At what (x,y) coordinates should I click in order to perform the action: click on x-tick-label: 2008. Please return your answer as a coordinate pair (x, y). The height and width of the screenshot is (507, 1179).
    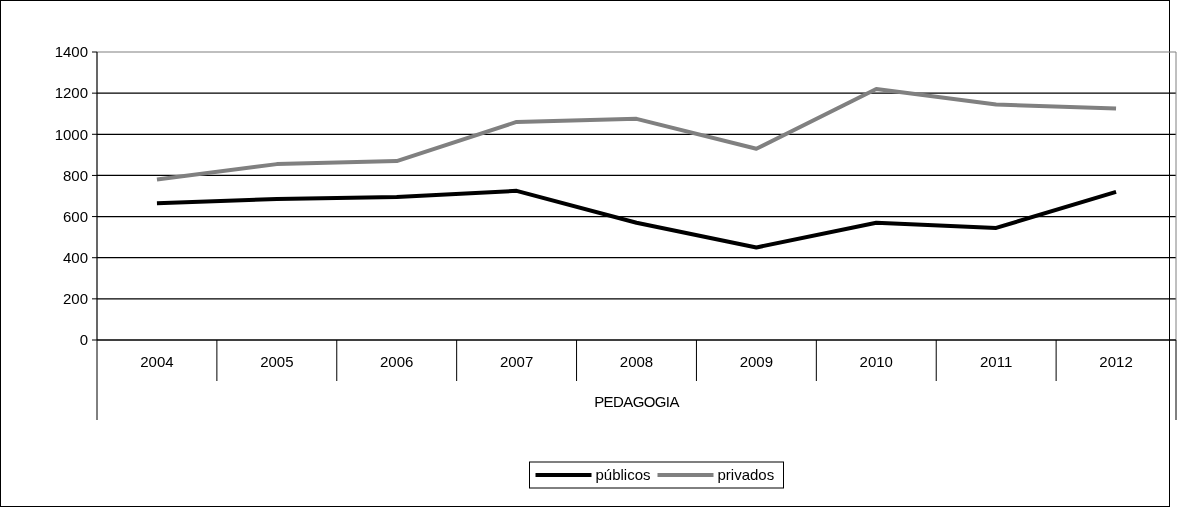
    Looking at the image, I should click on (636, 362).